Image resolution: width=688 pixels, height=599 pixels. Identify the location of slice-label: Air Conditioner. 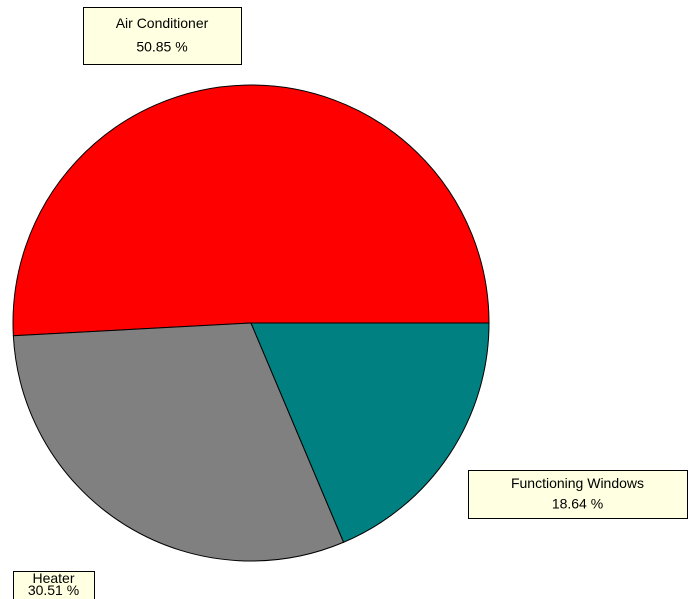
(162, 23).